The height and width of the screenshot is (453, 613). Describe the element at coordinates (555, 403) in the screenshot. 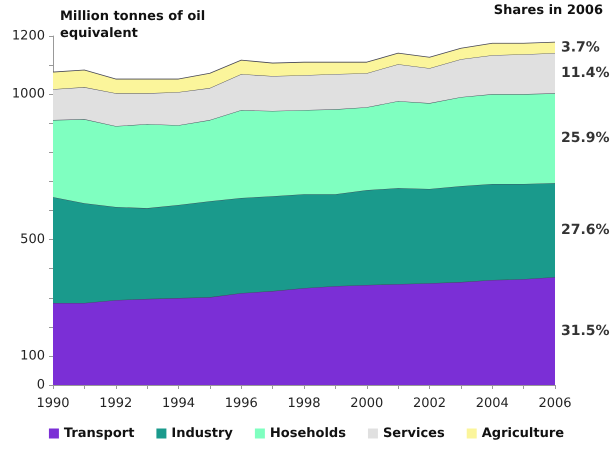

I see `x-tick-label: 2006` at that location.